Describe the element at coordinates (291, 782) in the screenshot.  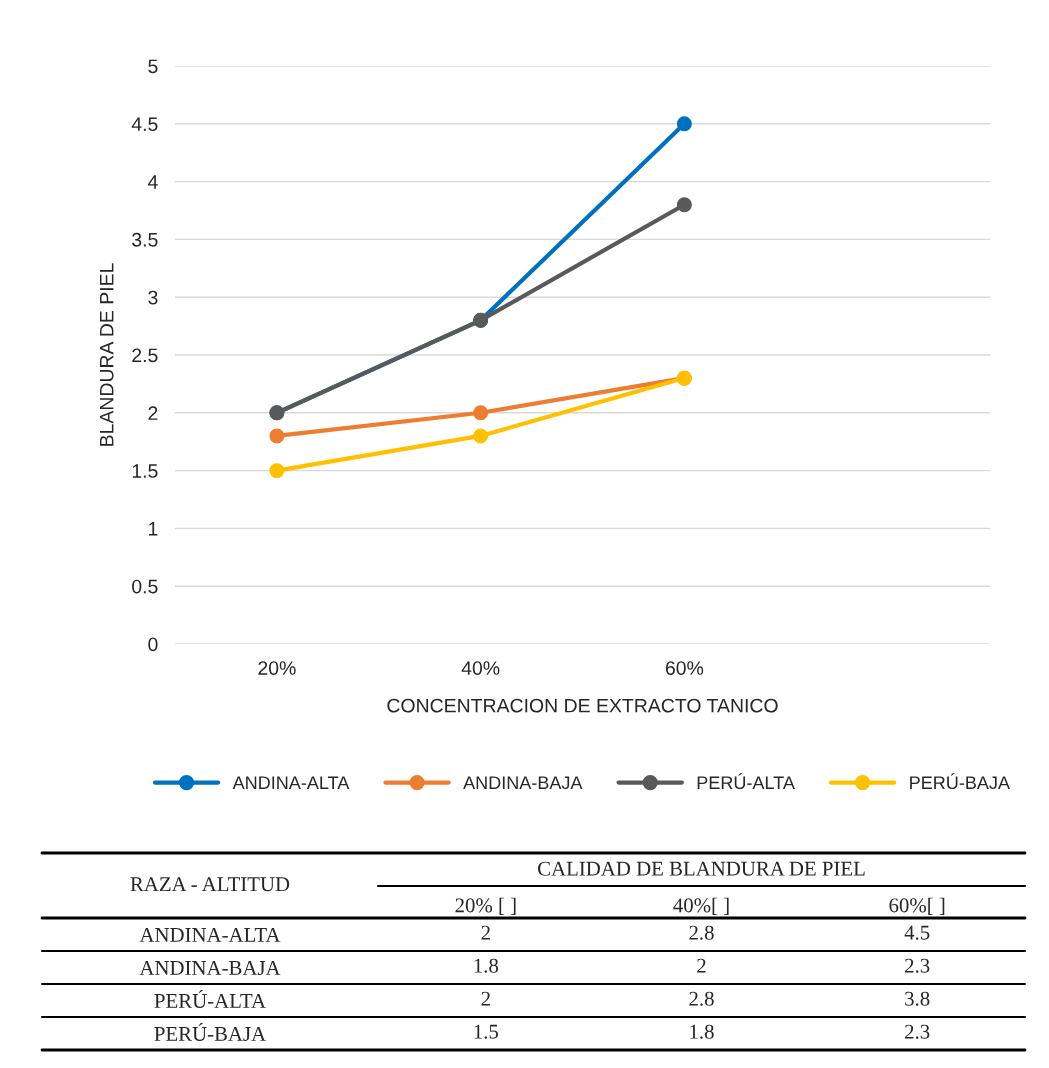
I see `legend-label: ANDINA-ALTA` at that location.